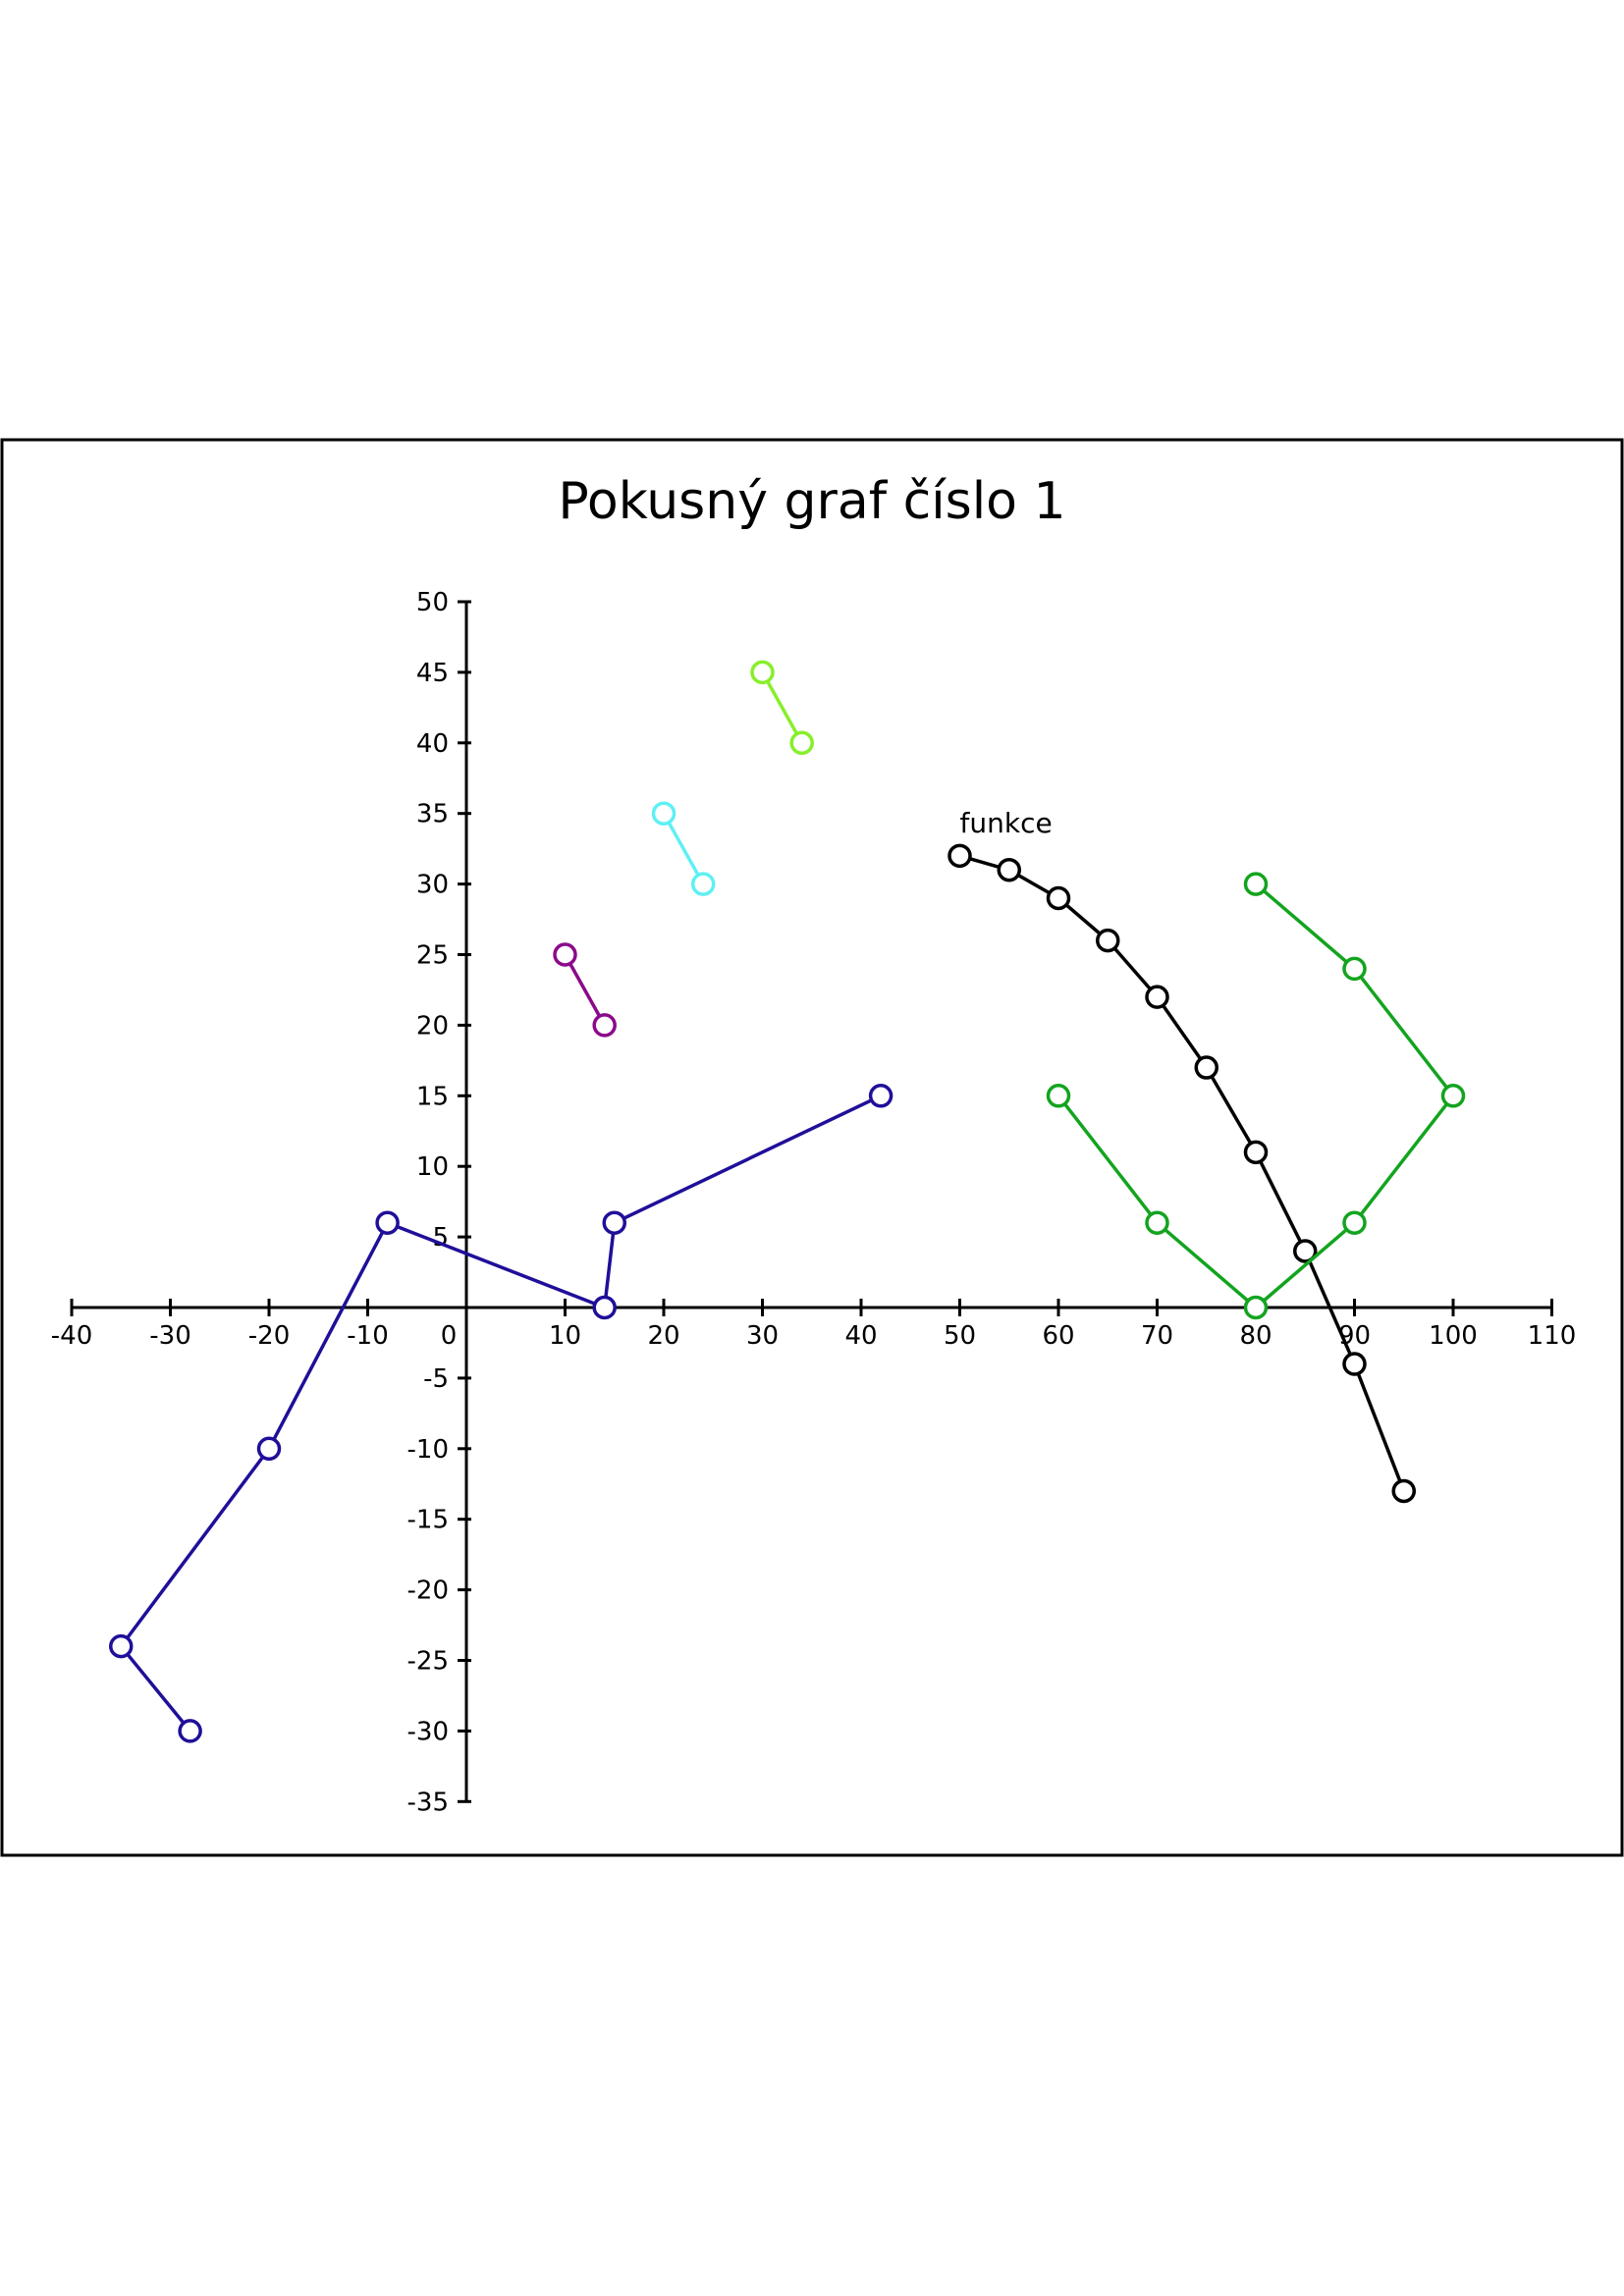 The height and width of the screenshot is (2296, 1624). Describe the element at coordinates (1552, 1336) in the screenshot. I see `x-tick-label: 110` at that location.